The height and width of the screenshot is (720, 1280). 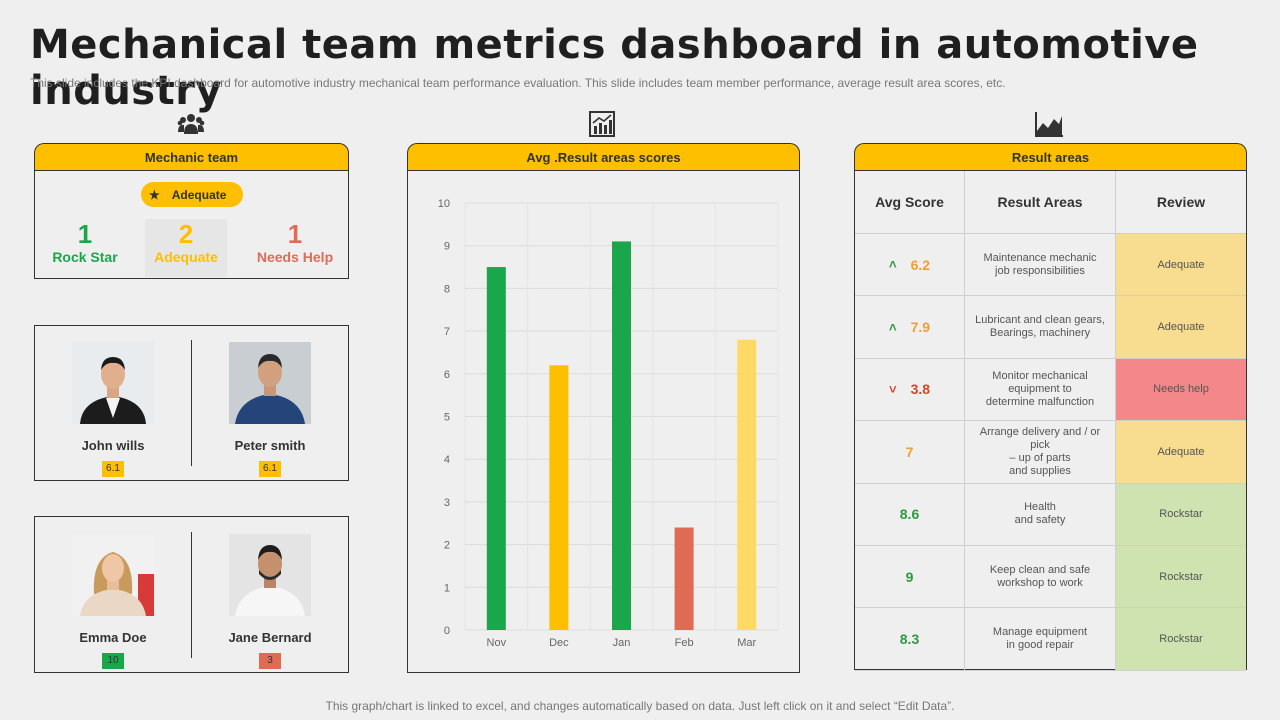 What do you see at coordinates (1181, 389) in the screenshot?
I see `review-cell: Needs help` at bounding box center [1181, 389].